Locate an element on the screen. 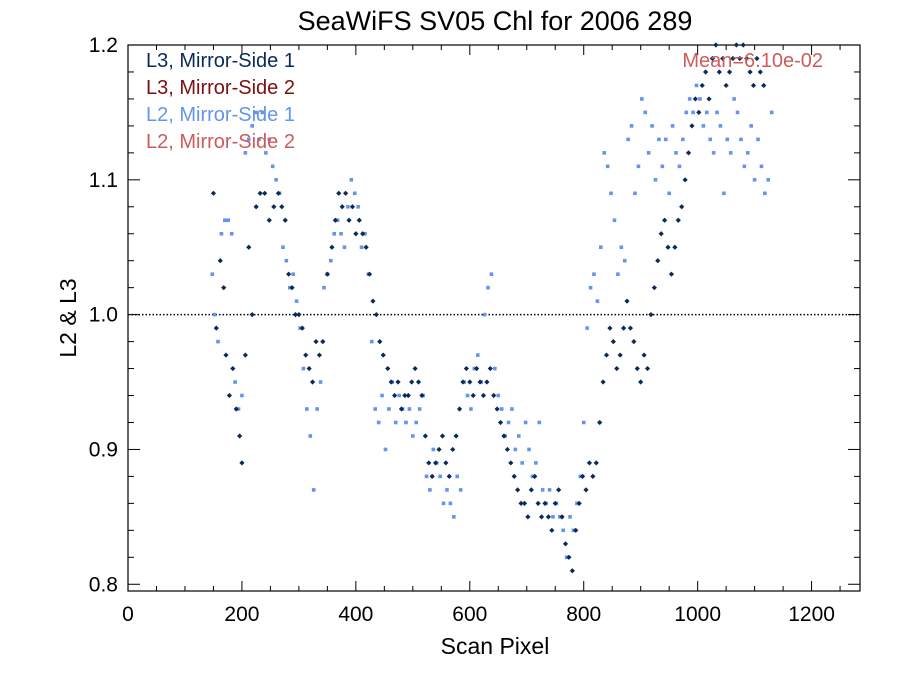 The height and width of the screenshot is (675, 900). legend-entry-l3-ms2: L3, Mirror-Side 2 is located at coordinates (220, 88).